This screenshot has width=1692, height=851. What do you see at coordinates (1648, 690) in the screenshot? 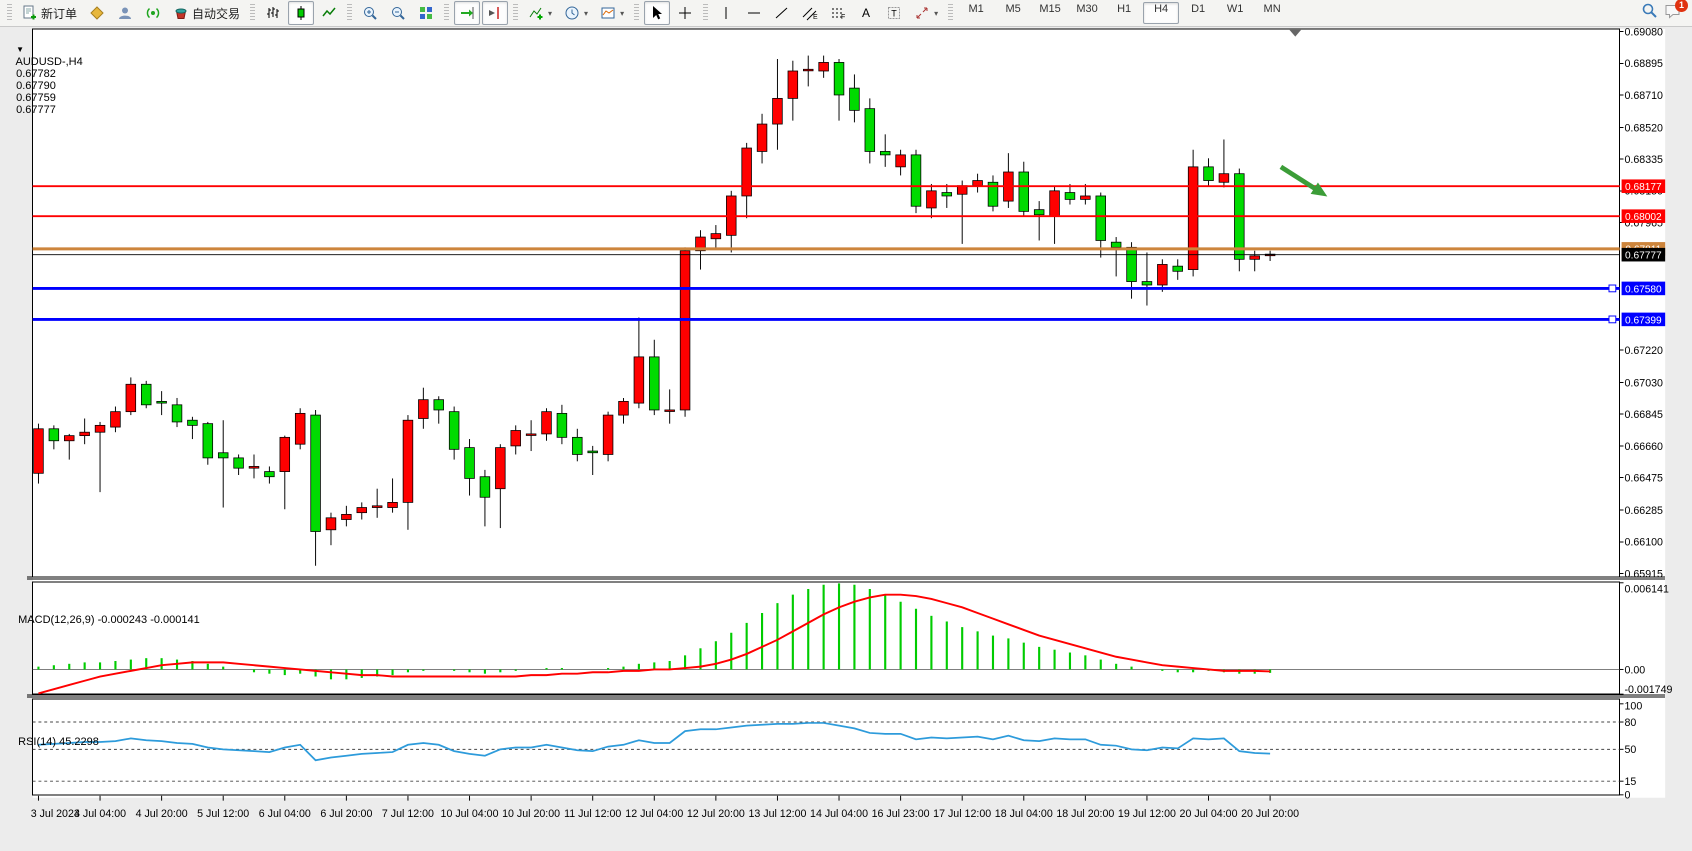
I see `svg-text: -0.001749` at bounding box center [1648, 690].